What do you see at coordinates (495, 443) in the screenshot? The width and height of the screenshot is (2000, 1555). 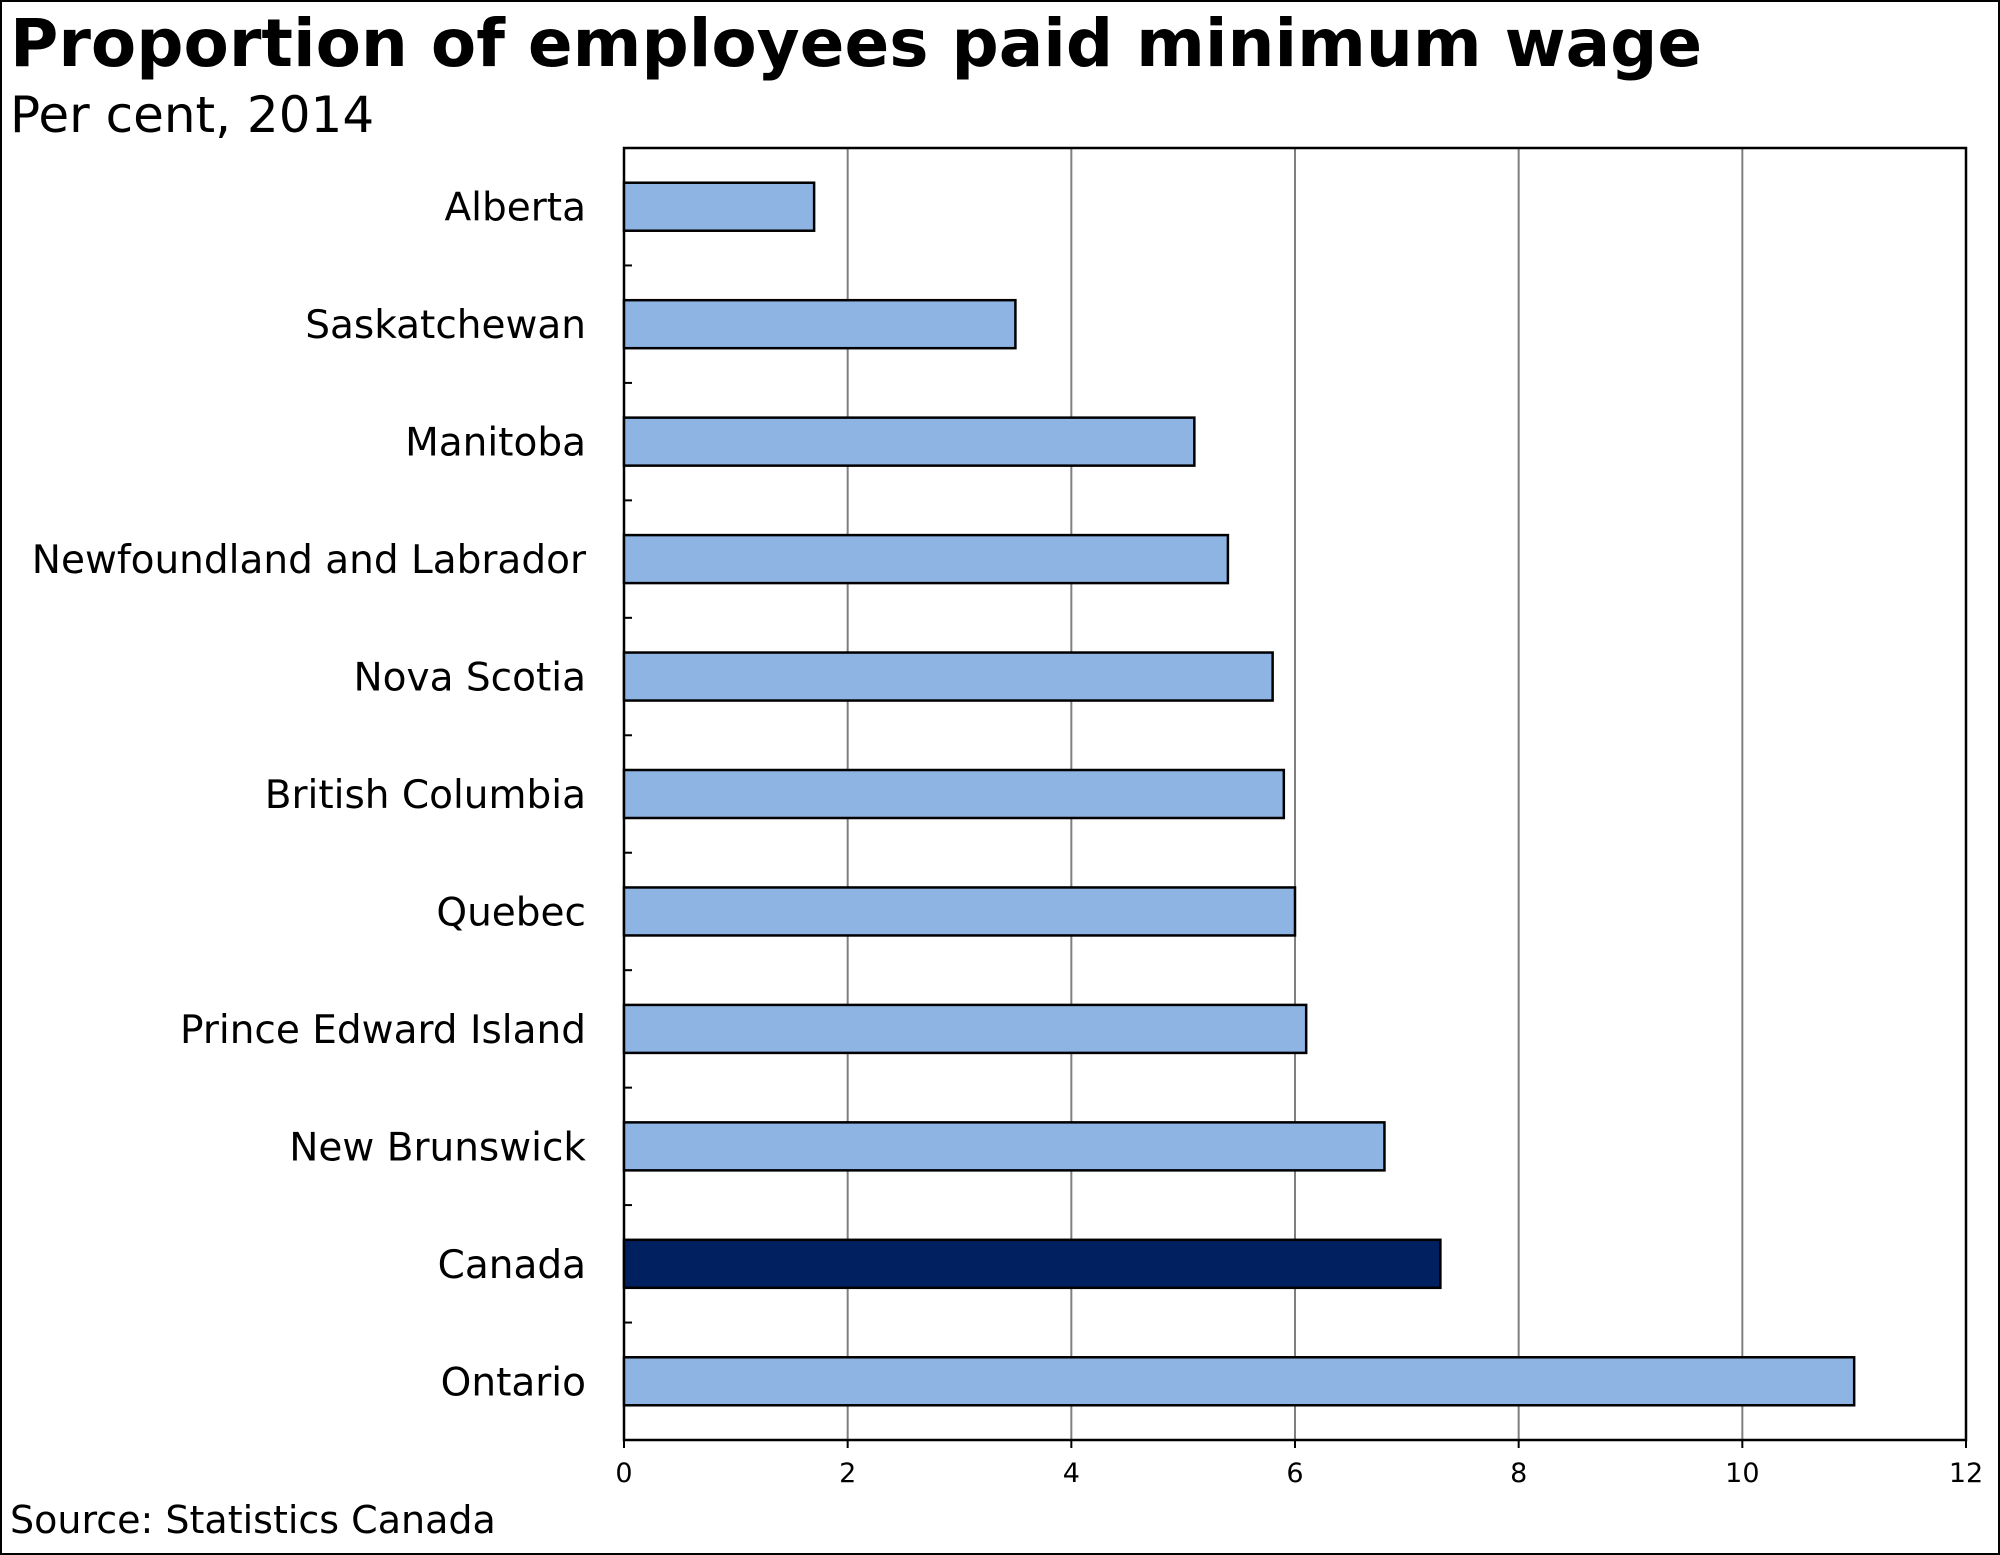 I see `category-label: Manitoba` at bounding box center [495, 443].